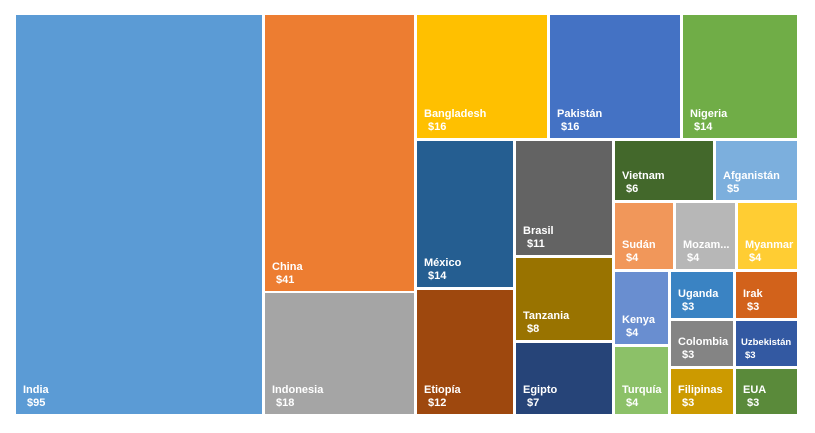  Describe the element at coordinates (297, 397) in the screenshot. I see `tile-data-label: Indonesia $18` at that location.